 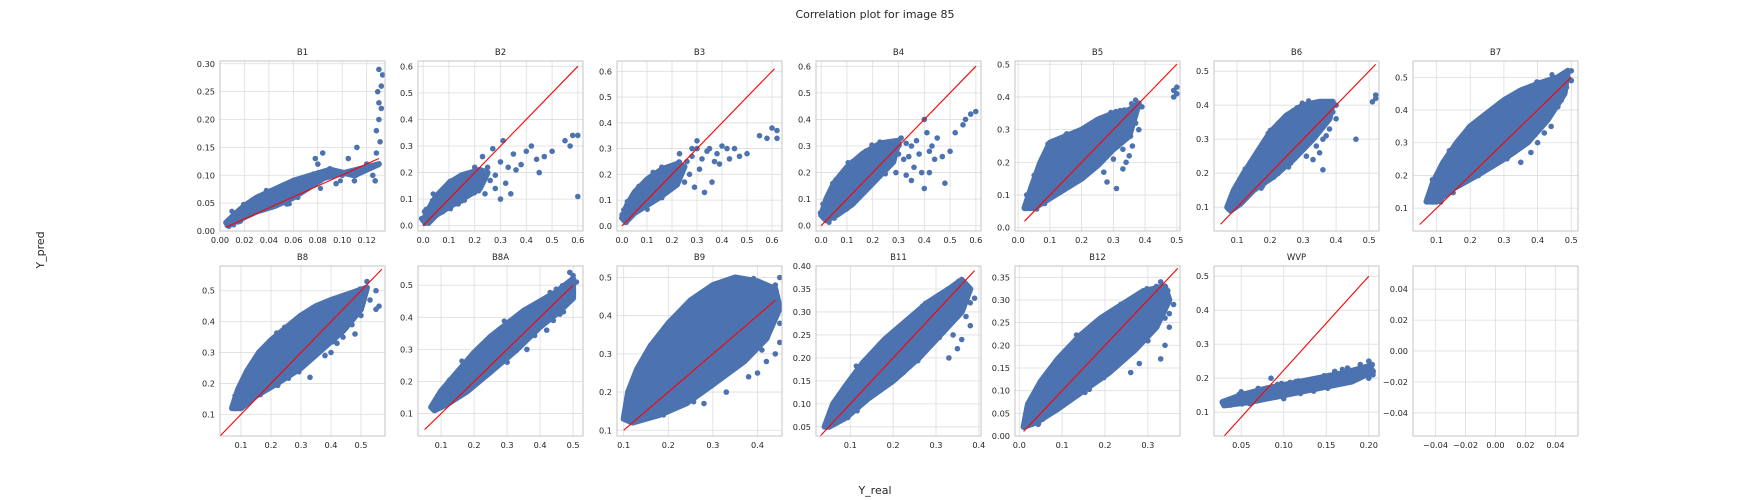 What do you see at coordinates (302, 351) in the screenshot?
I see `axes-frame` at bounding box center [302, 351].